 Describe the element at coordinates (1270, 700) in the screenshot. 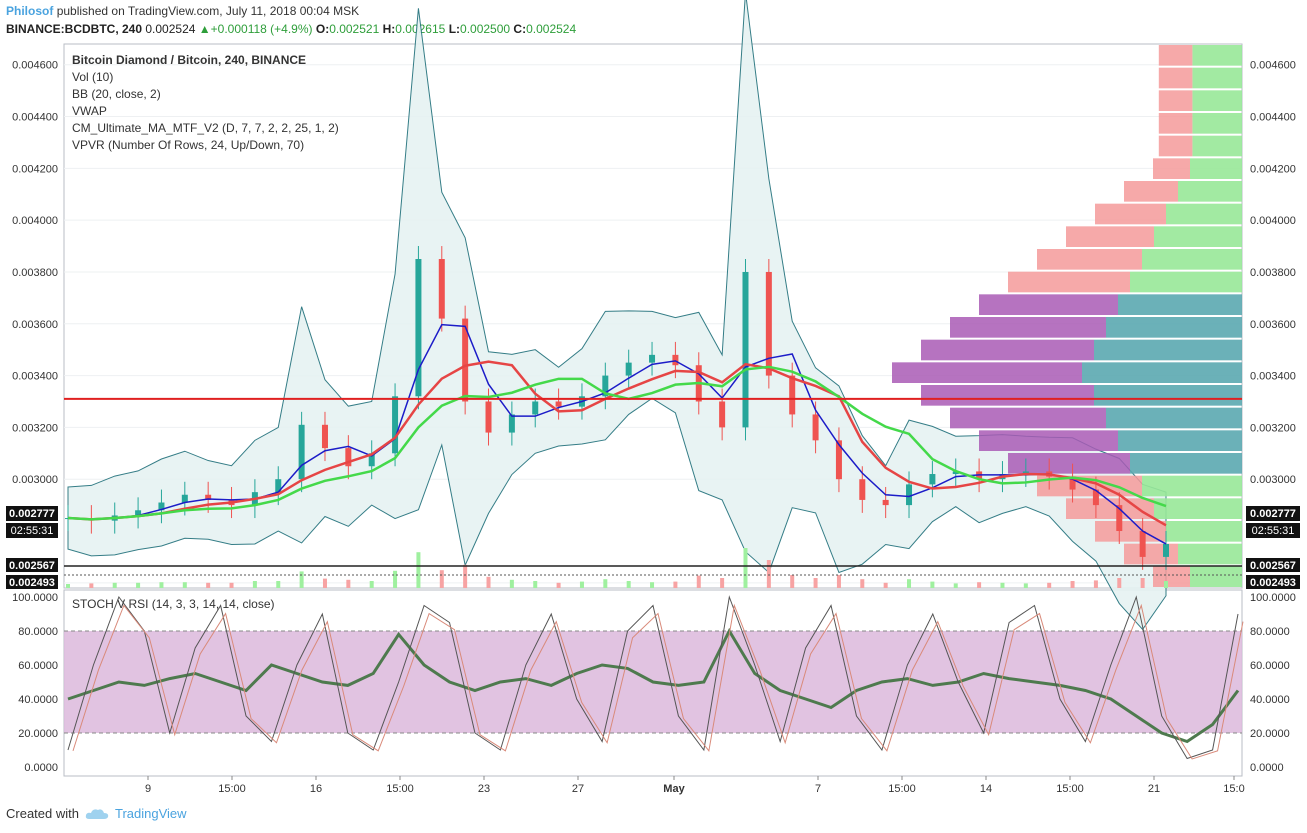

I see `rsi-tick-label-right: 40.0000` at that location.